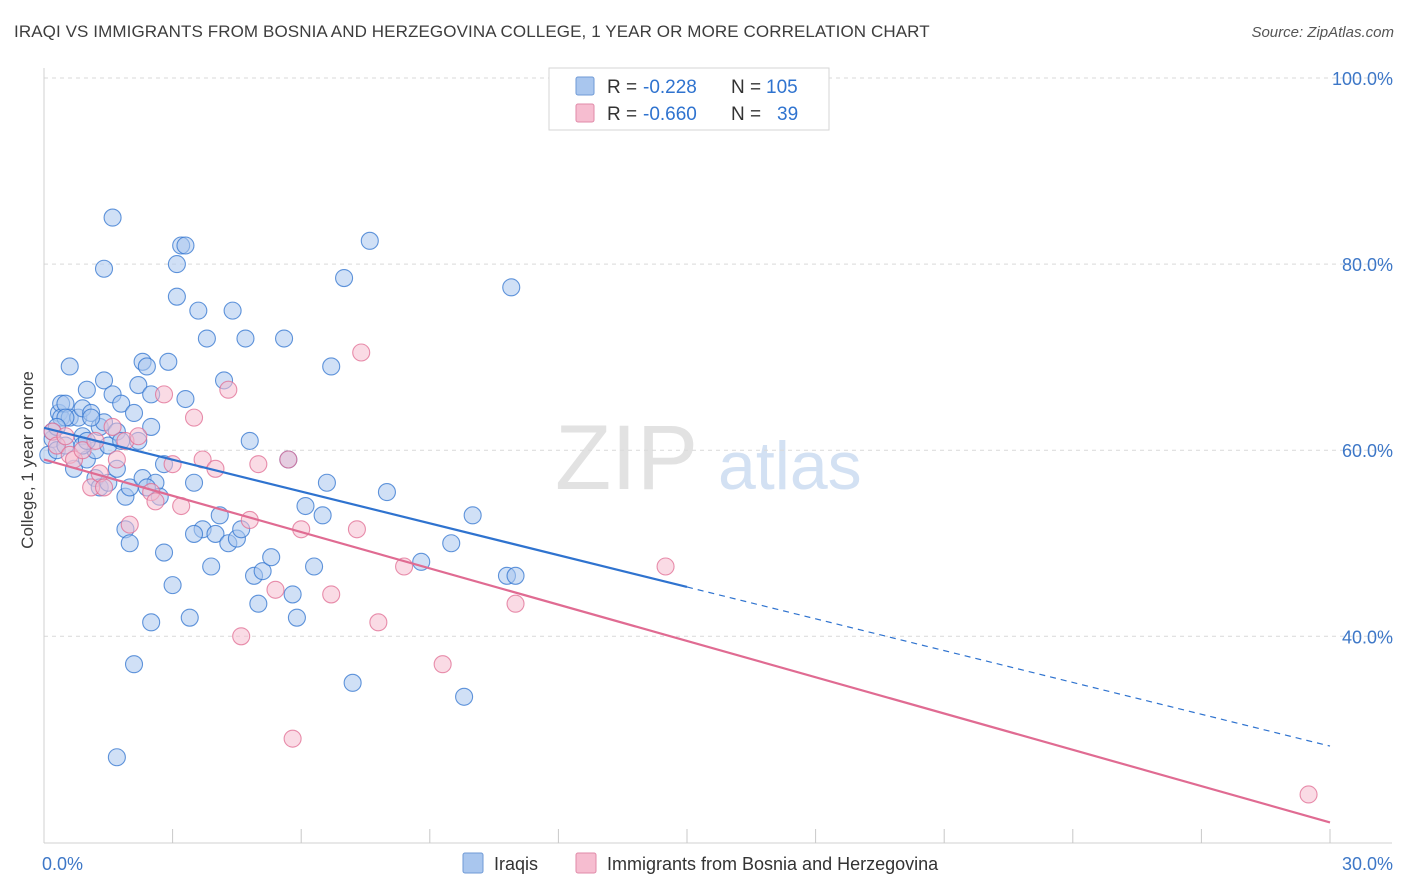  Describe the element at coordinates (473, 863) in the screenshot. I see `bottom-legend-swatch-iraqis` at that location.